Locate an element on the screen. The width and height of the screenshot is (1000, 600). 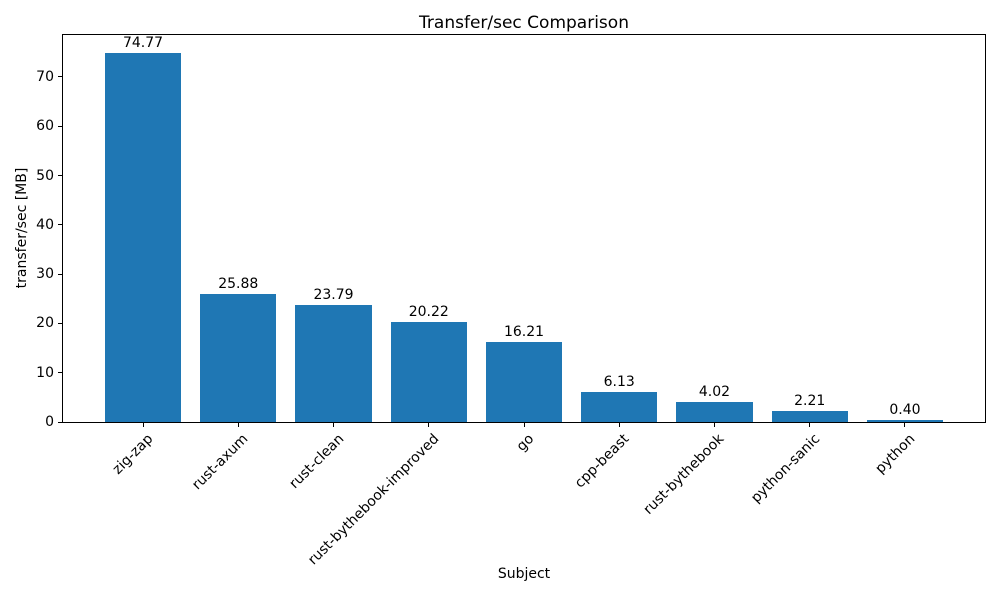
y-axis-label: transfer/sec [MB] is located at coordinates (22, 228).